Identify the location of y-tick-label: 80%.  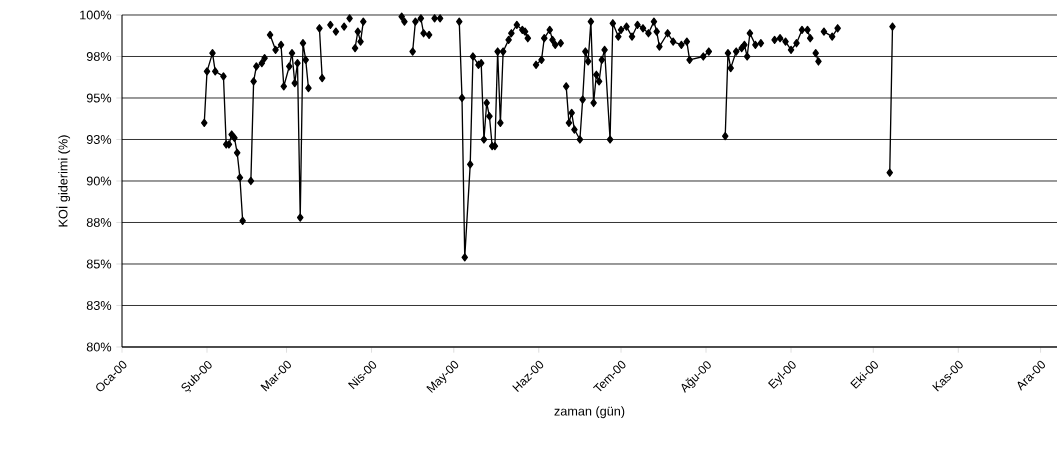
(99, 347).